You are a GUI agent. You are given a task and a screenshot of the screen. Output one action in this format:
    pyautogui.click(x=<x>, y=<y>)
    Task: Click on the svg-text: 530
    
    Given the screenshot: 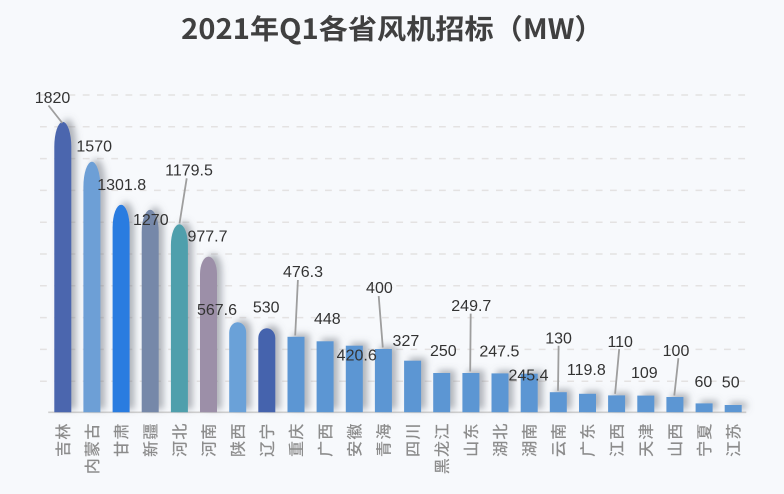 What is the action you would take?
    pyautogui.click(x=266, y=308)
    